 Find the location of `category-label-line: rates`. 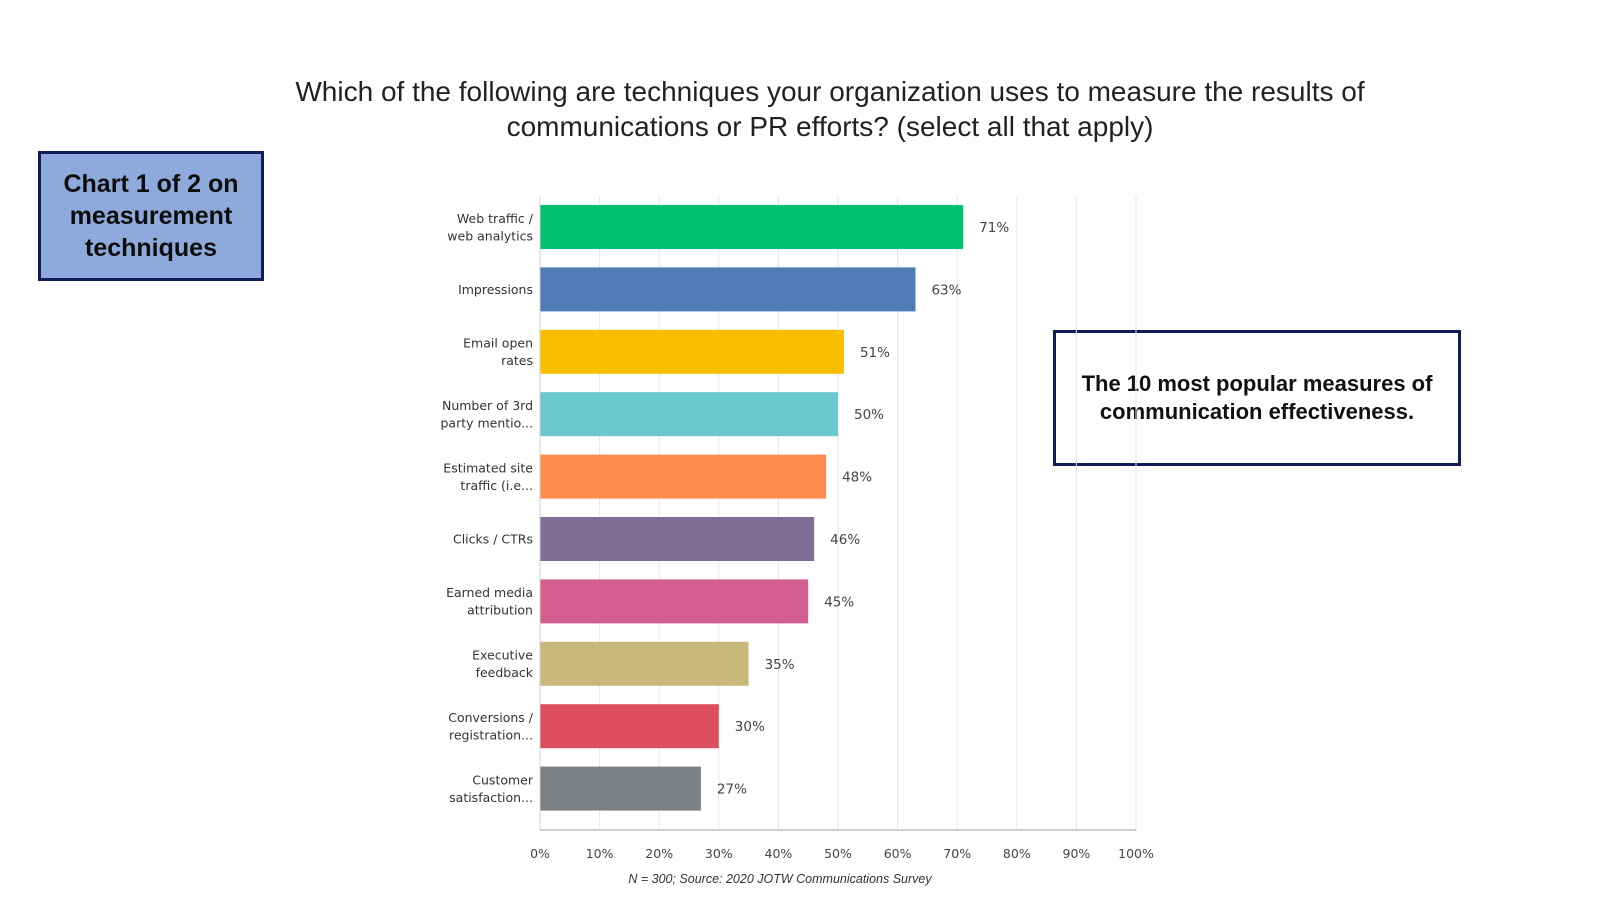

category-label-line: rates is located at coordinates (517, 360).